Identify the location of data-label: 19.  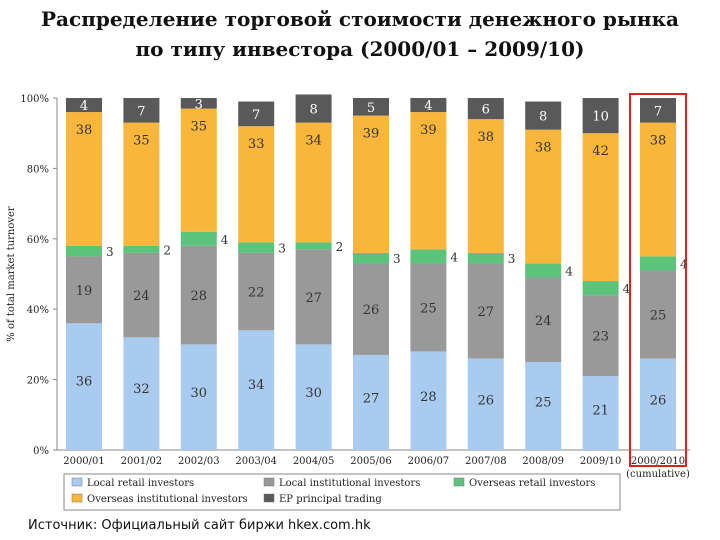
(84, 291).